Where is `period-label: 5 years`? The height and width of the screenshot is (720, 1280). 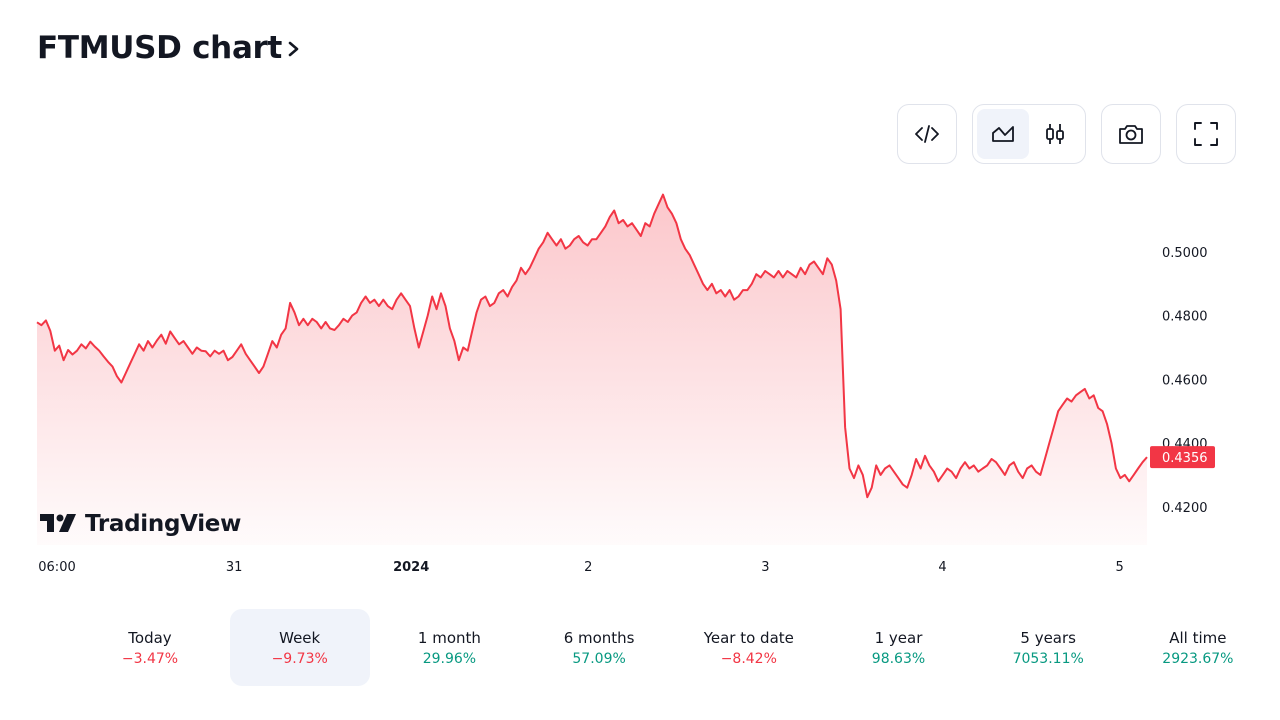
period-label: 5 years is located at coordinates (1048, 637).